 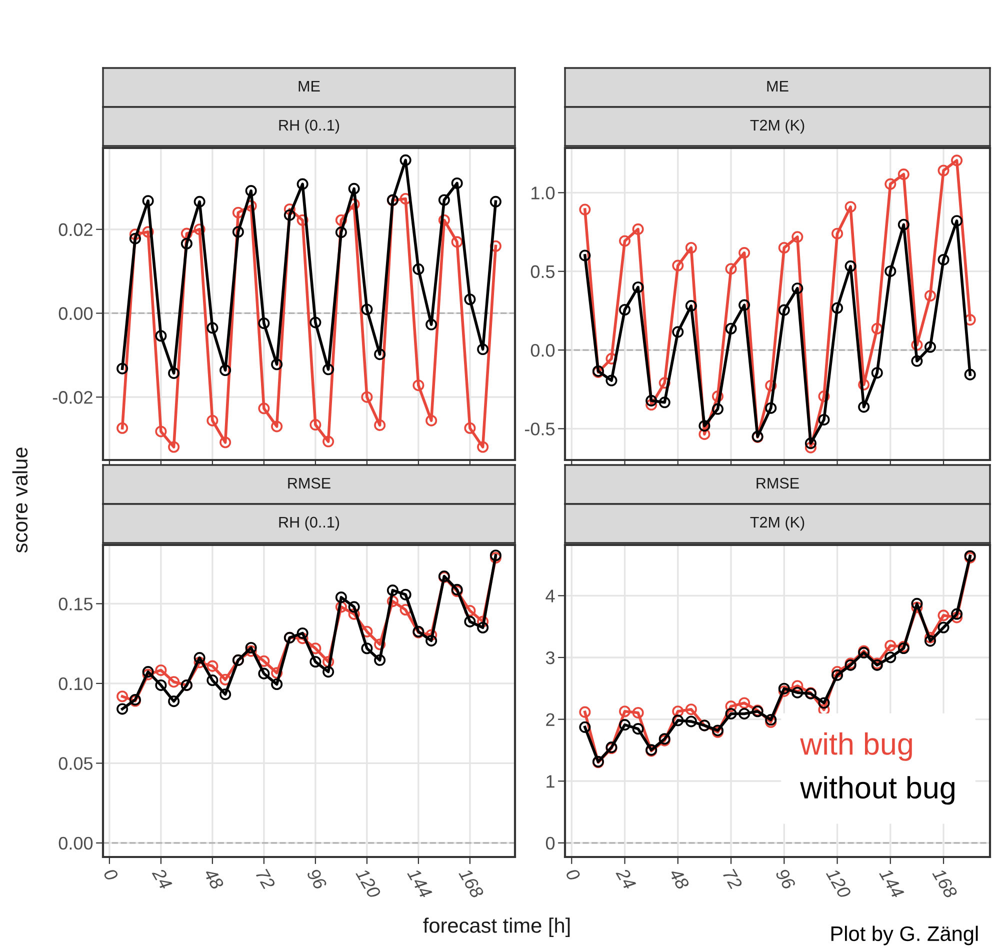 What do you see at coordinates (539, 429) in the screenshot?
I see `y-tick-label: -0.5` at bounding box center [539, 429].